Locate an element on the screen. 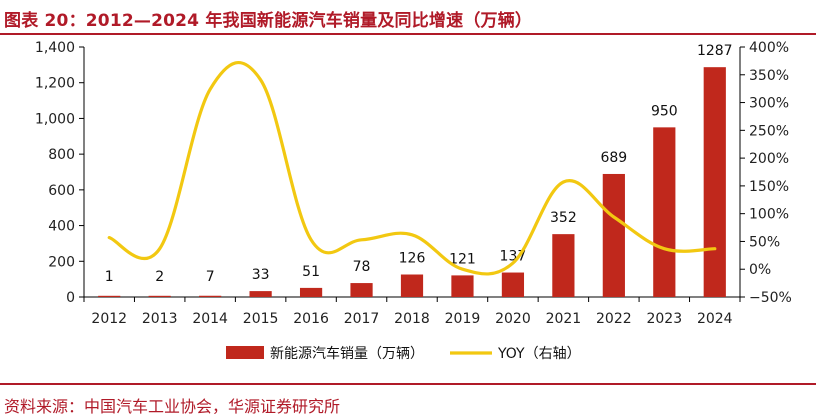 The image size is (816, 419). legend-line-label: YOY（右轴） is located at coordinates (539, 354).